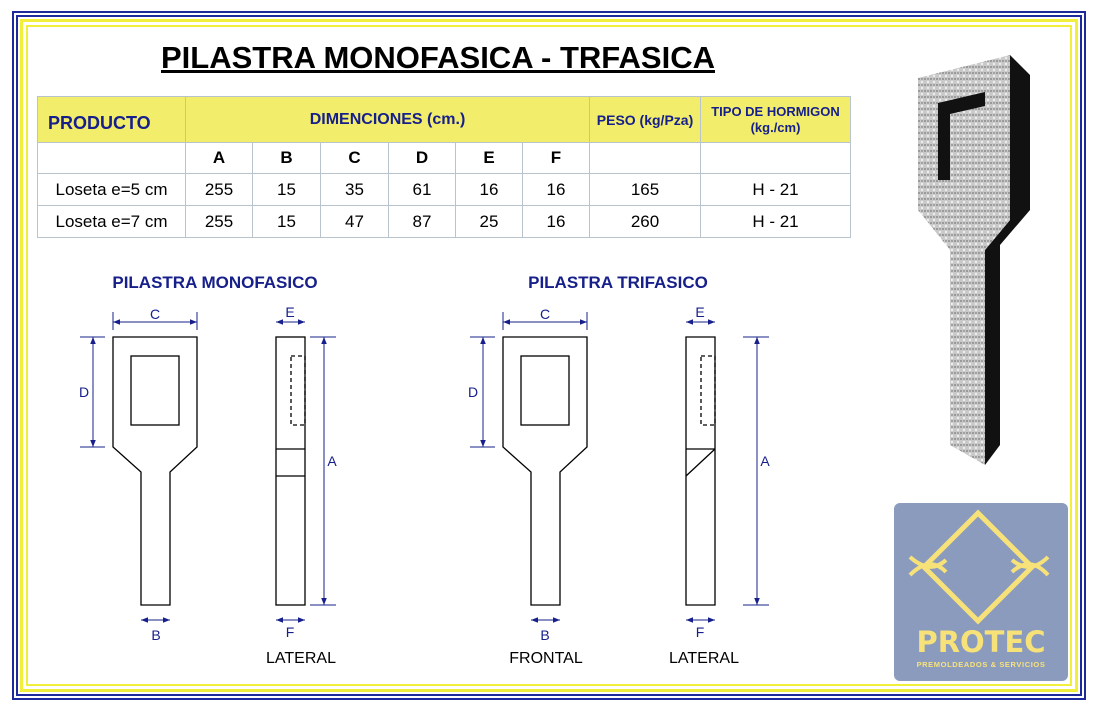 Image resolution: width=1100 pixels, height=712 pixels. I want to click on row-product: Loseta e=5 cm, so click(111, 189).